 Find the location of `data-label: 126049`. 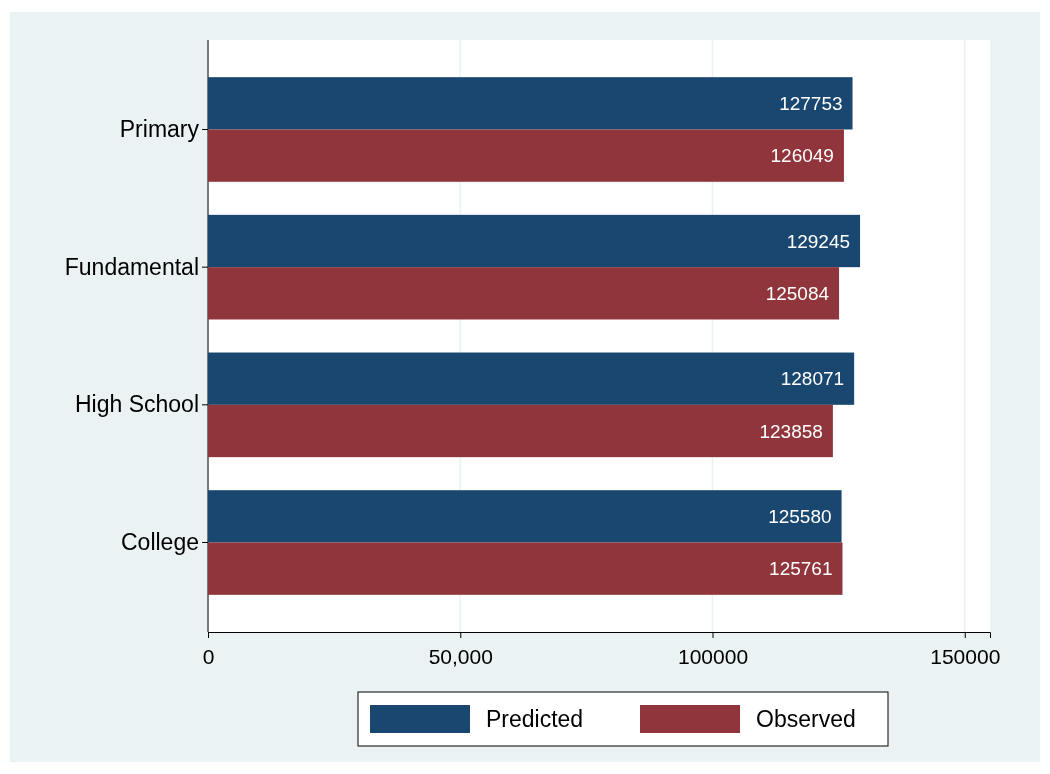

data-label: 126049 is located at coordinates (802, 156).